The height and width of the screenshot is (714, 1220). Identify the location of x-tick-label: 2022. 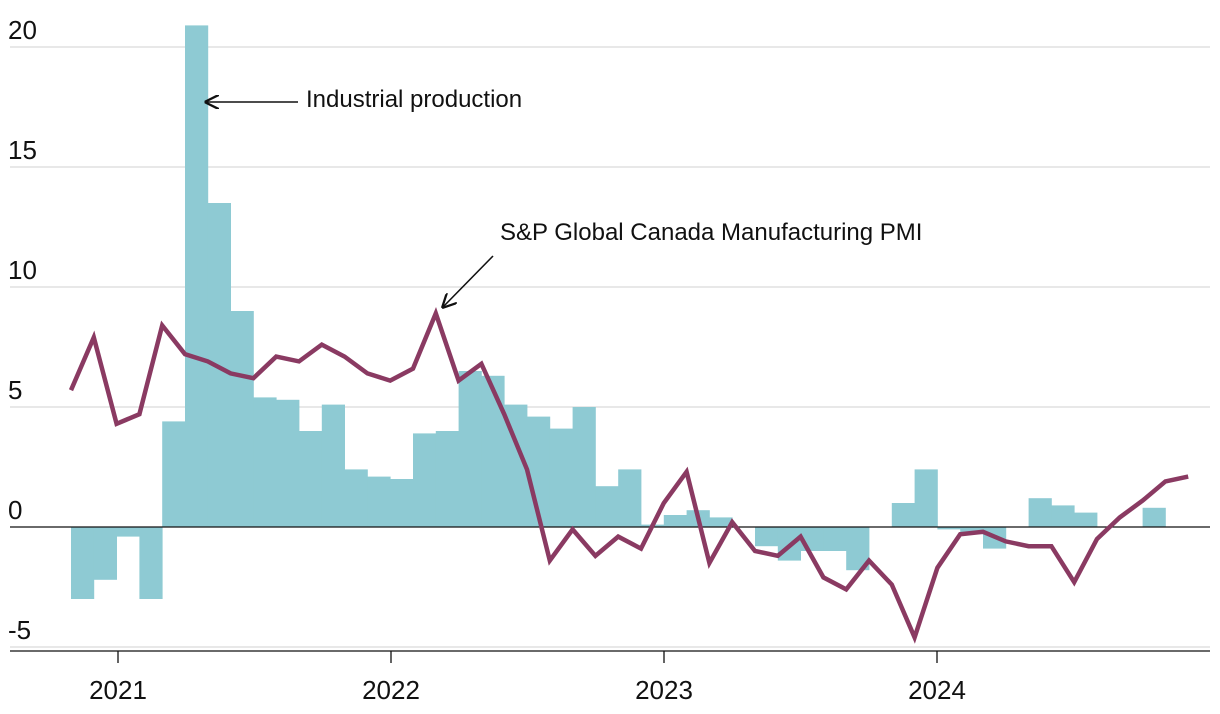
(391, 690).